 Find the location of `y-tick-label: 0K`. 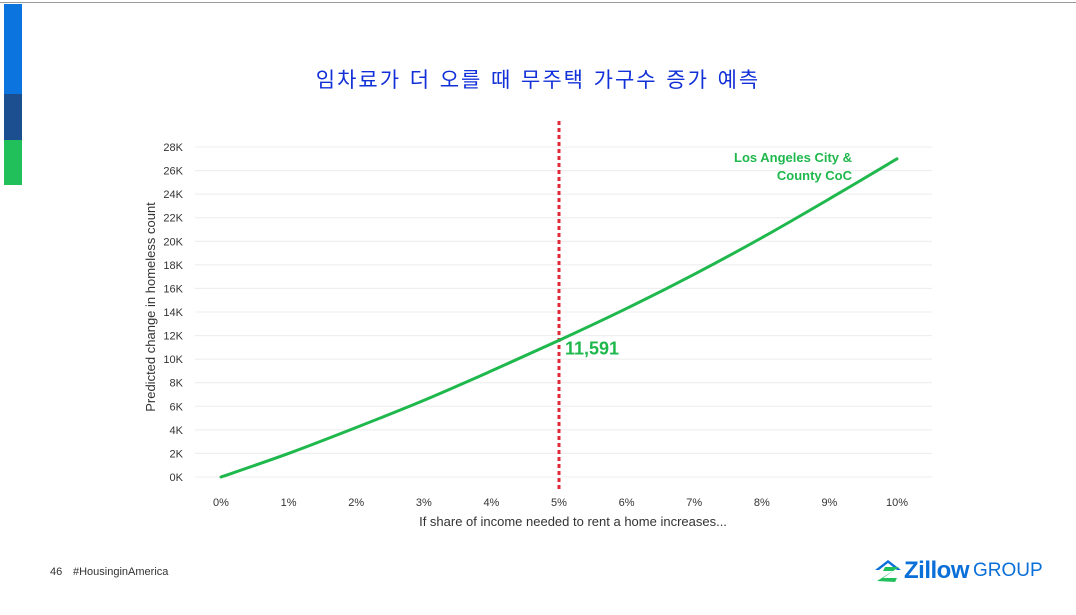

y-tick-label: 0K is located at coordinates (177, 478).